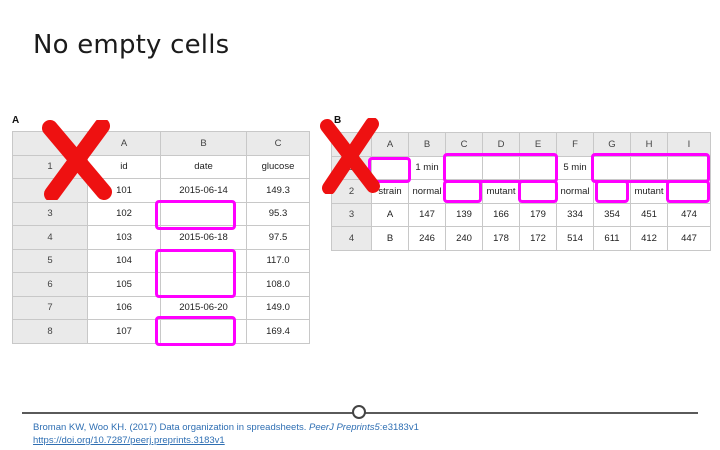 This screenshot has width=720, height=450. What do you see at coordinates (649, 238) in the screenshot?
I see `cell: 412` at bounding box center [649, 238].